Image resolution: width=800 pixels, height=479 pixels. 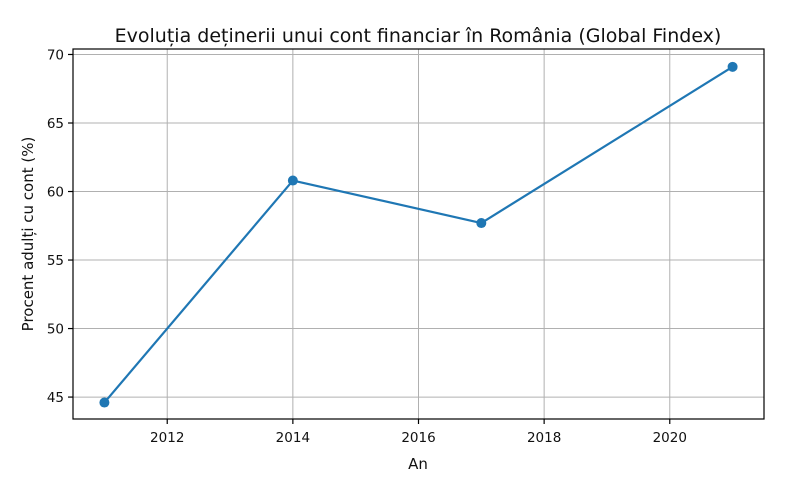 What do you see at coordinates (55, 398) in the screenshot?
I see `y-tick-label: 45` at bounding box center [55, 398].